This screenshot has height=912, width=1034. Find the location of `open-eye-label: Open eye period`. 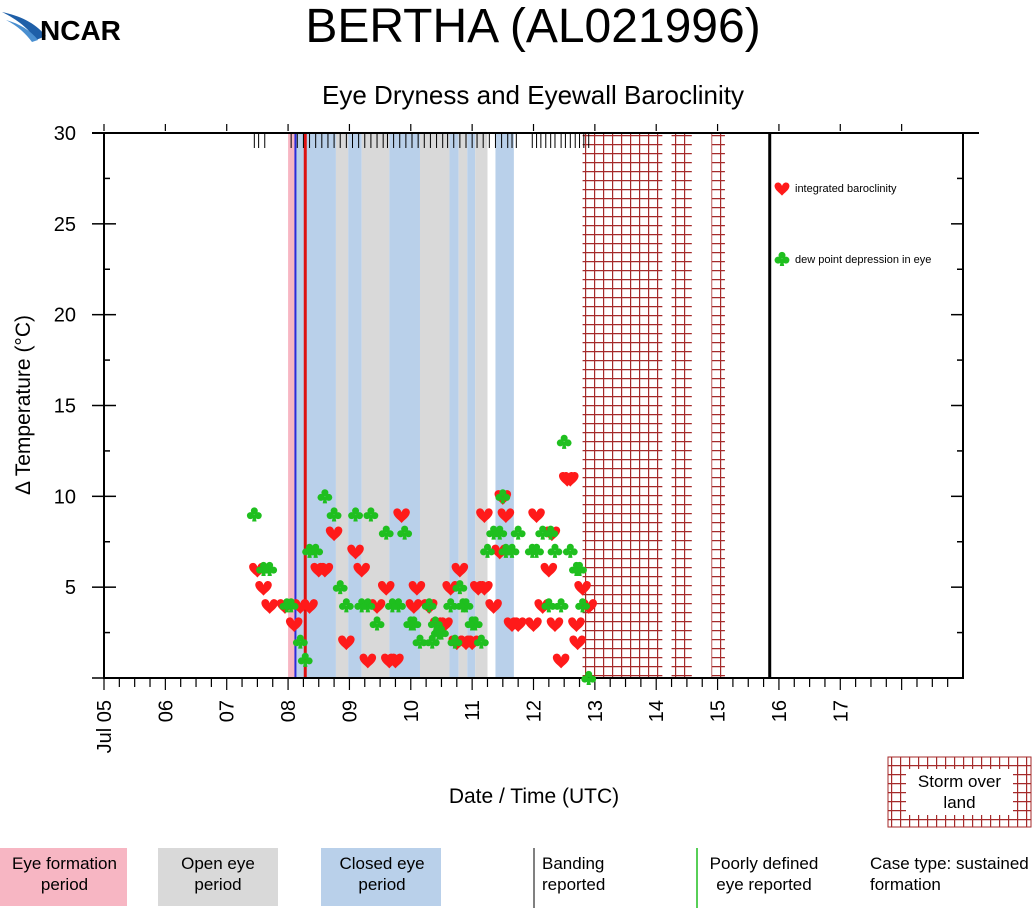

open-eye-label: Open eye period is located at coordinates (218, 874).